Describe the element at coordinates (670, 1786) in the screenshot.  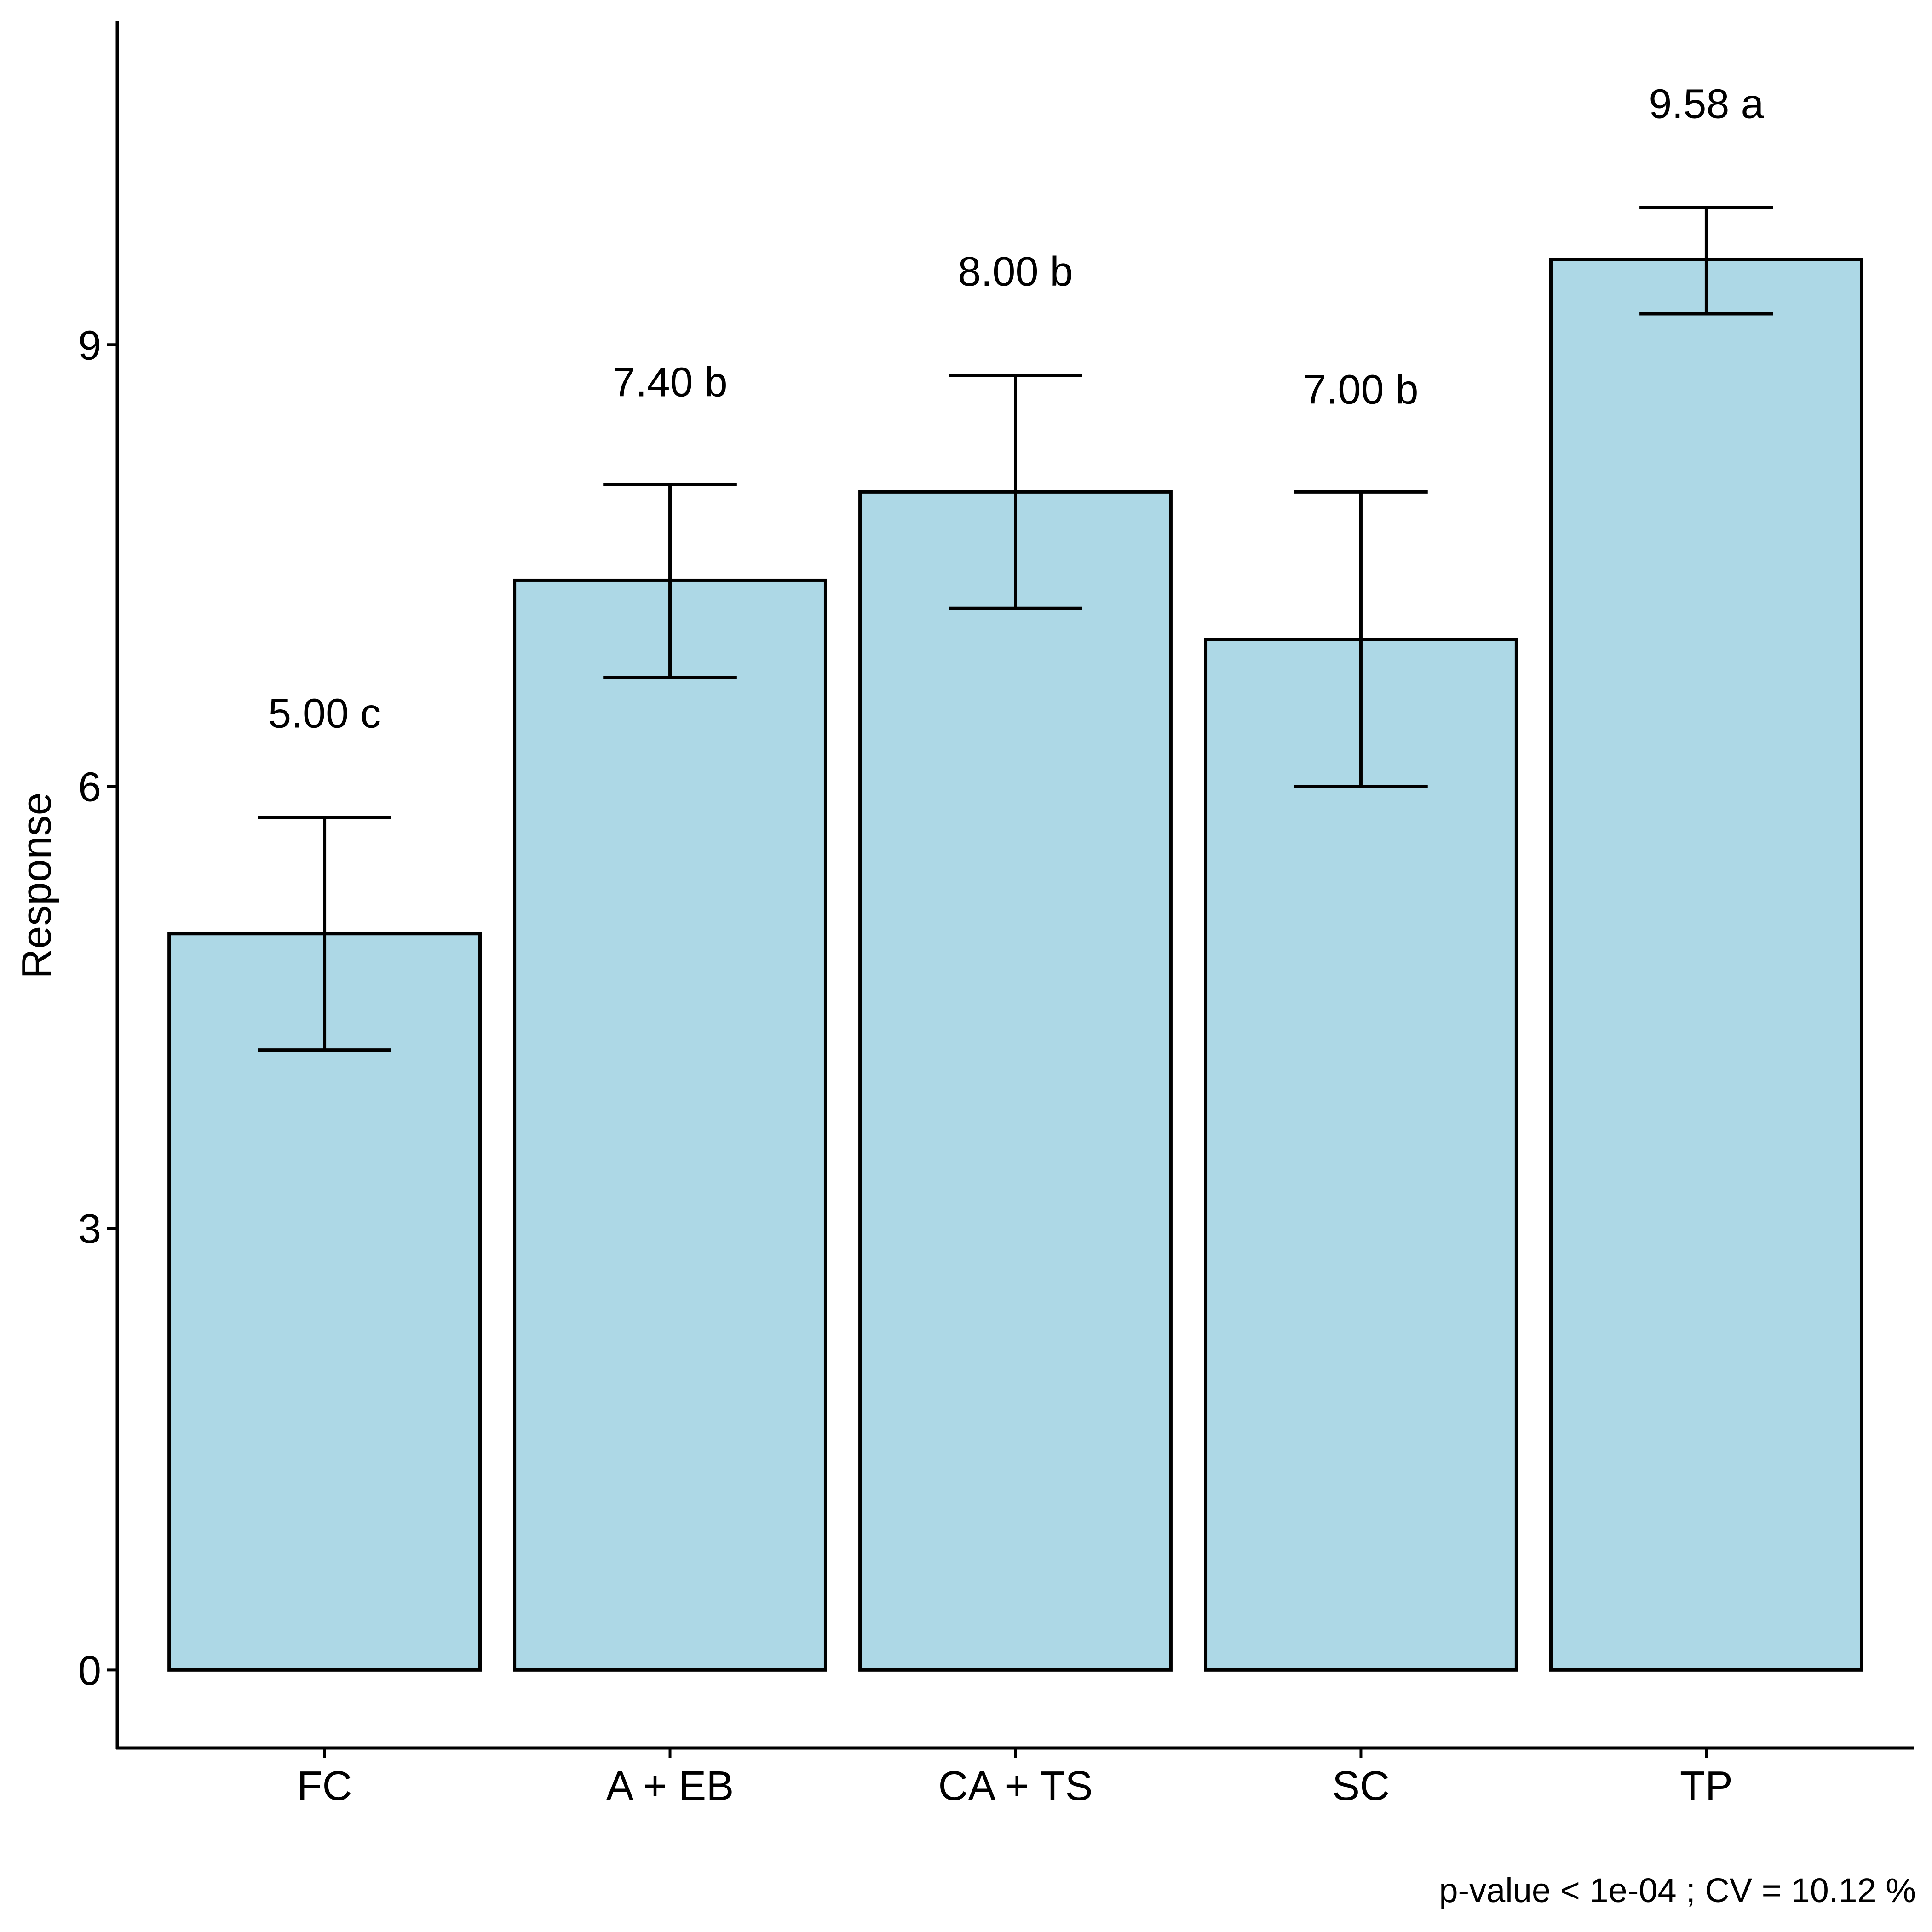
I see `x-tick-label: A + EB` at that location.